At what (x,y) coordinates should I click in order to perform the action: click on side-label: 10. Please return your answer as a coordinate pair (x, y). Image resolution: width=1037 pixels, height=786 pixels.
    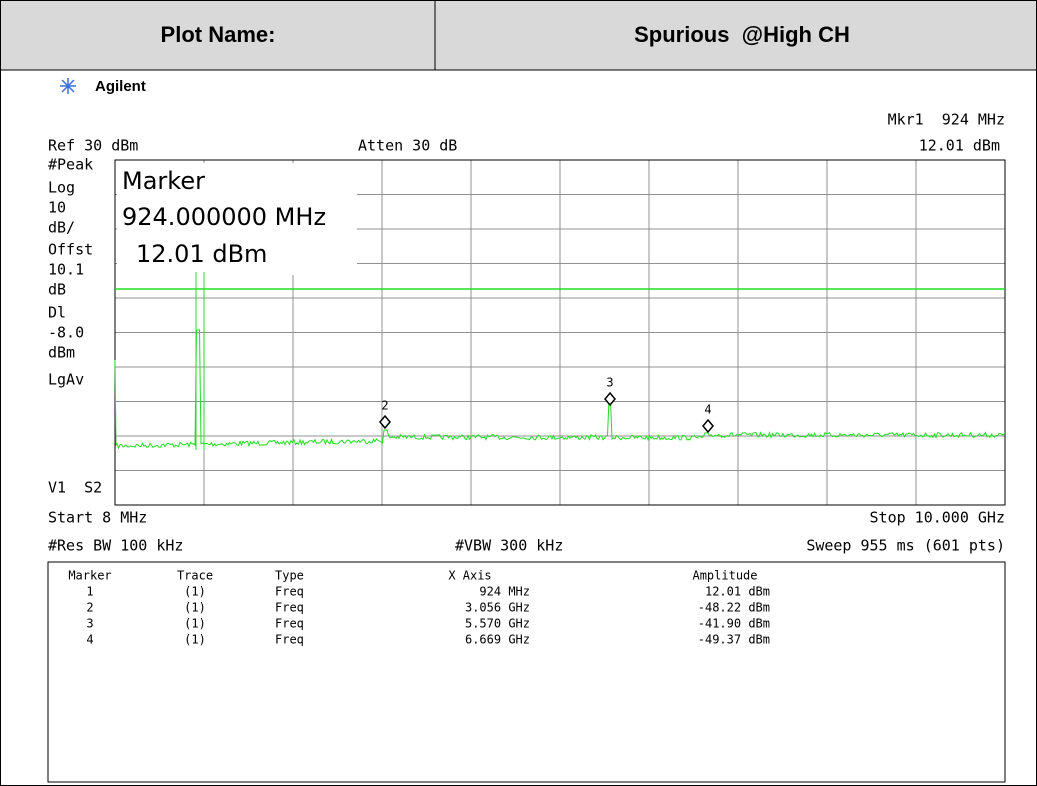
    Looking at the image, I should click on (57, 208).